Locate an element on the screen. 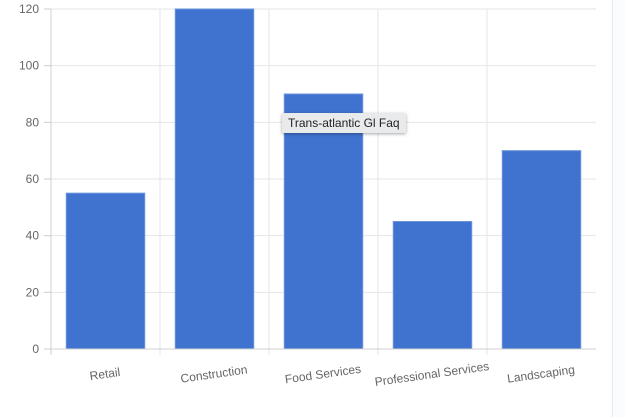 This screenshot has width=625, height=417. x-tick-label: Professional Services is located at coordinates (432, 374).